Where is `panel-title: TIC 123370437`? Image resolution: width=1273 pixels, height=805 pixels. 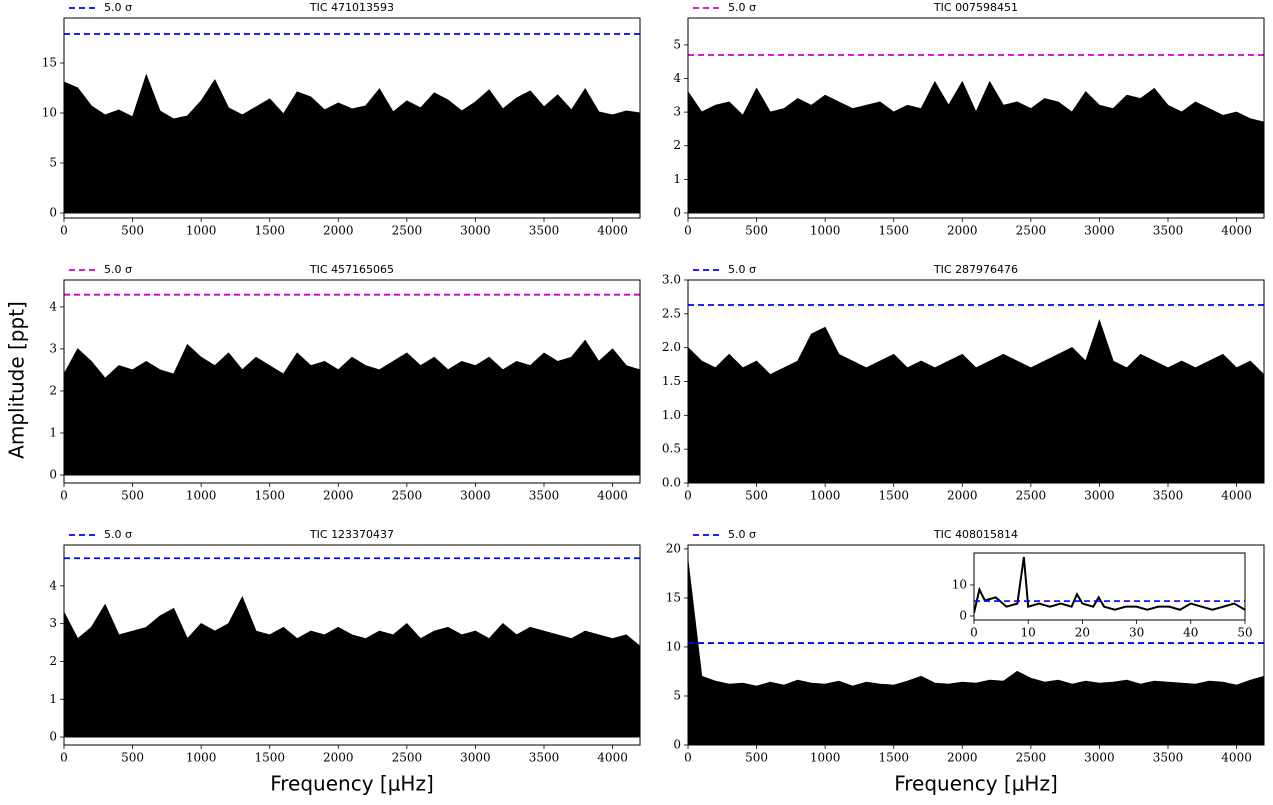
panel-title: TIC 123370437 is located at coordinates (351, 534).